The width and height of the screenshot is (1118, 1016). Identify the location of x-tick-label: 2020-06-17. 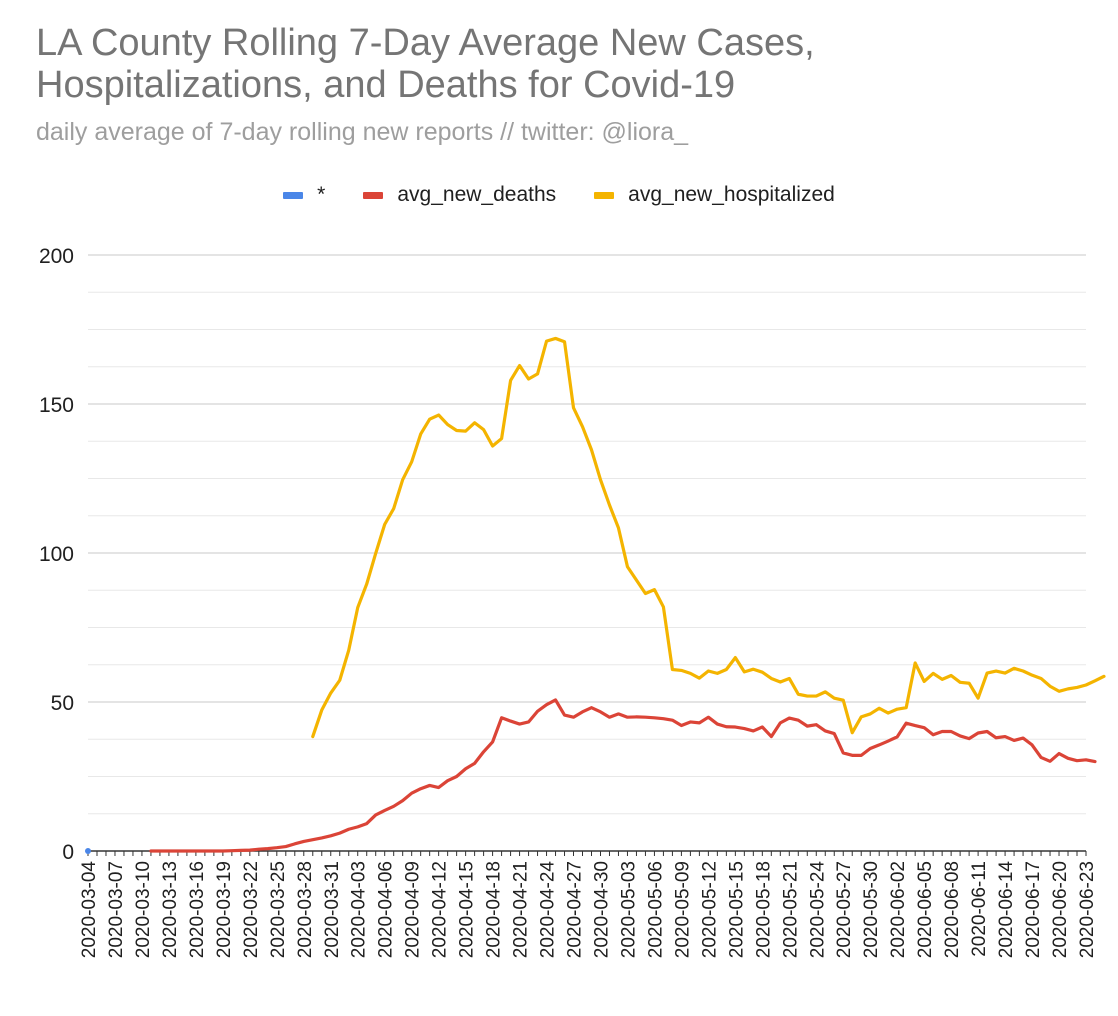
(1033, 909).